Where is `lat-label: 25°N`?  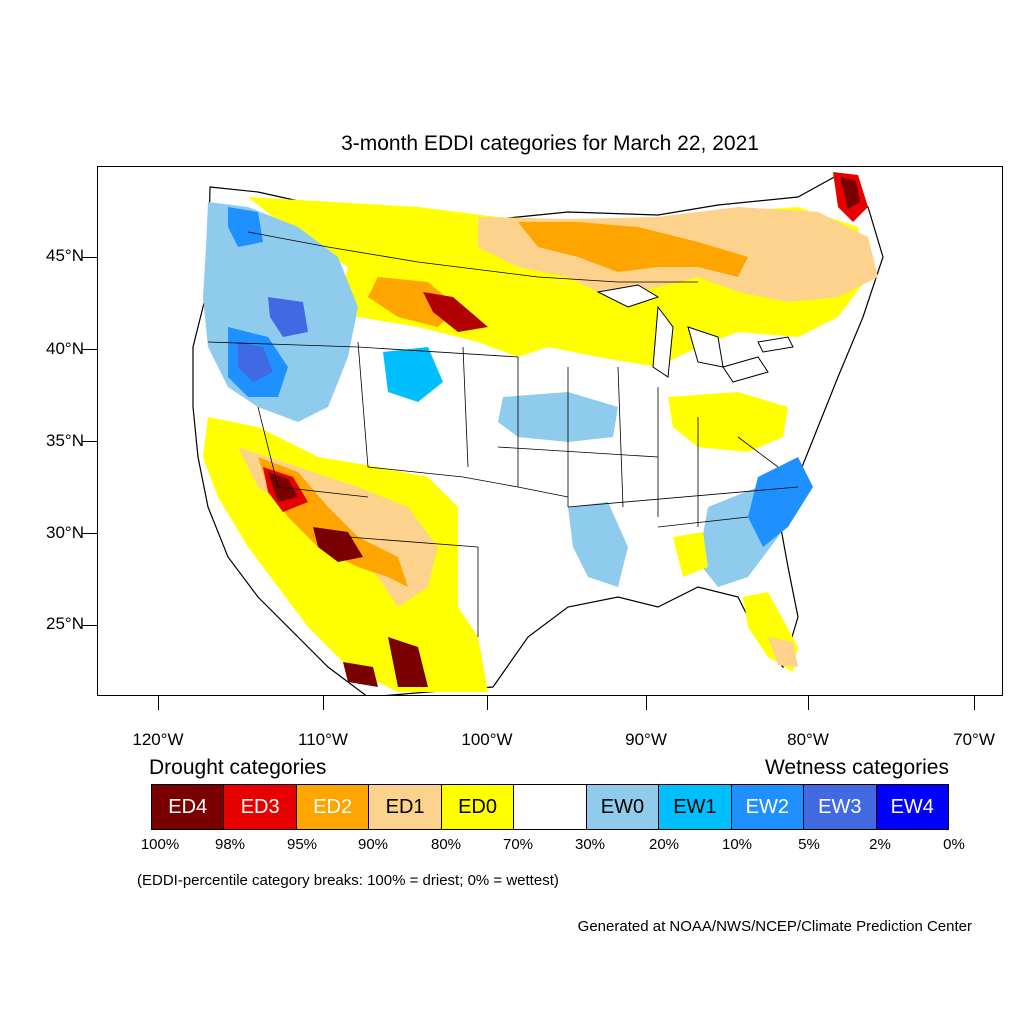 lat-label: 25°N is located at coordinates (65, 623).